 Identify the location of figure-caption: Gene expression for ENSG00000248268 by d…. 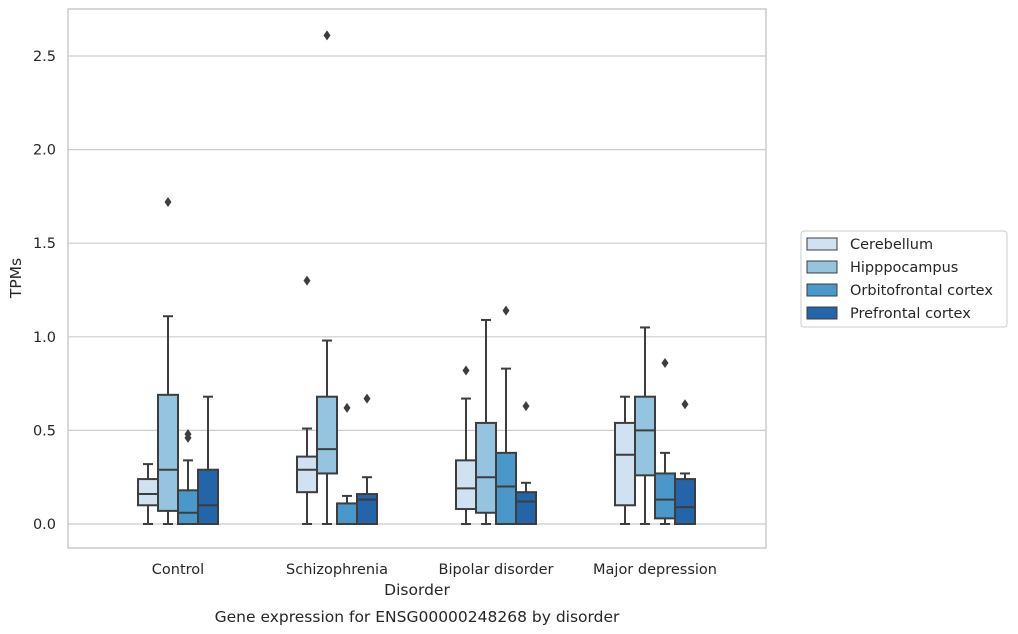
(417, 617).